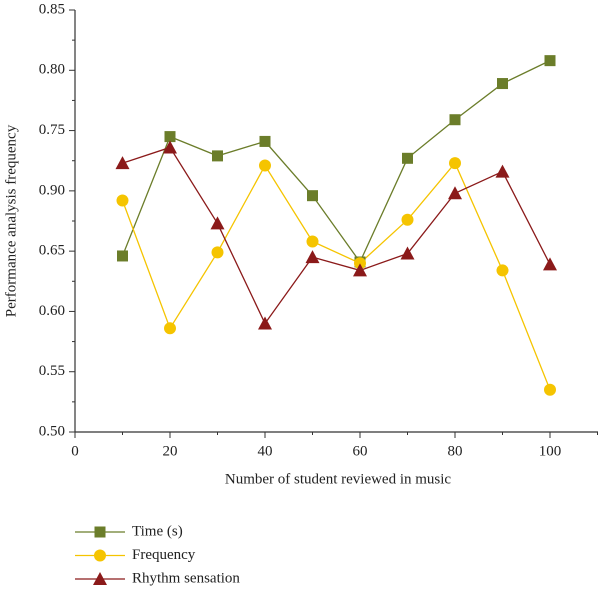  I want to click on y-tick-label: 0.55, so click(52, 371).